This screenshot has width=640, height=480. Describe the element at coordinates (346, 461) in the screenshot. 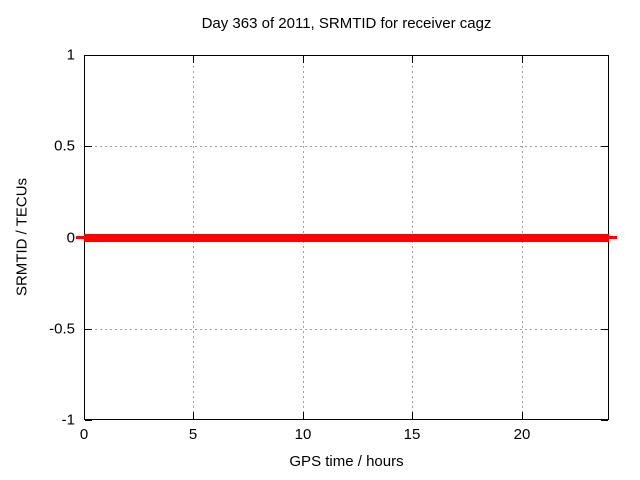

I see `x-axis-label: GPS time / hours` at that location.